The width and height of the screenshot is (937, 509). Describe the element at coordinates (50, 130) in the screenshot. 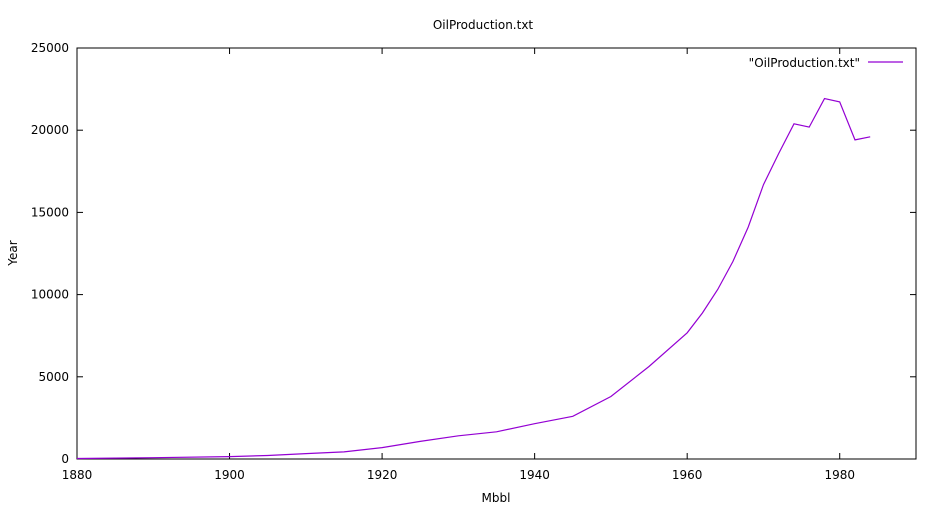

I see `y-tick-label: 20000` at that location.